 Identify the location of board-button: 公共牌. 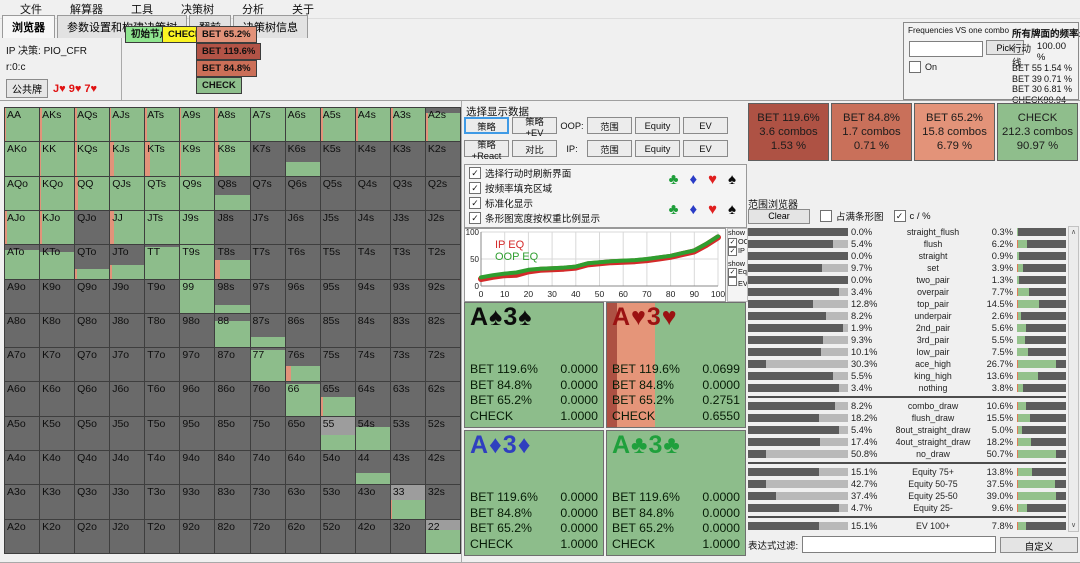
(27, 88).